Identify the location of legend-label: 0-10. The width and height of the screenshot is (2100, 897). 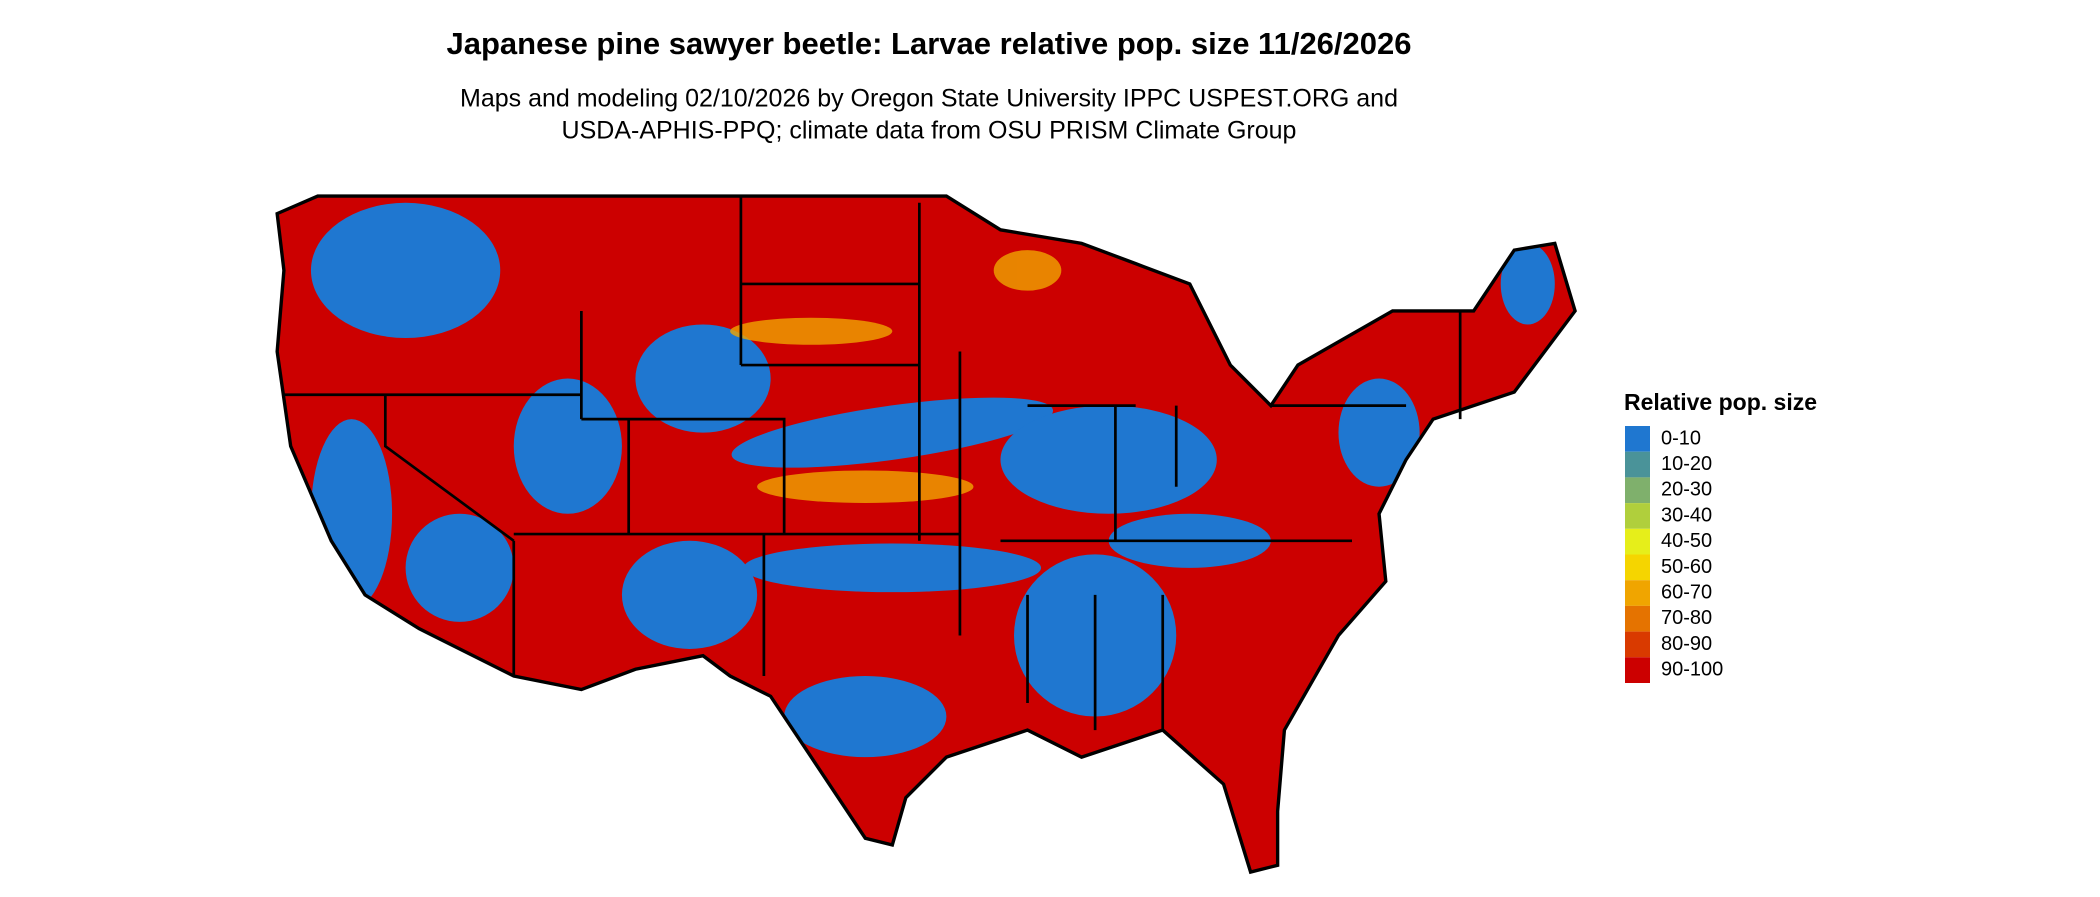
(1681, 438).